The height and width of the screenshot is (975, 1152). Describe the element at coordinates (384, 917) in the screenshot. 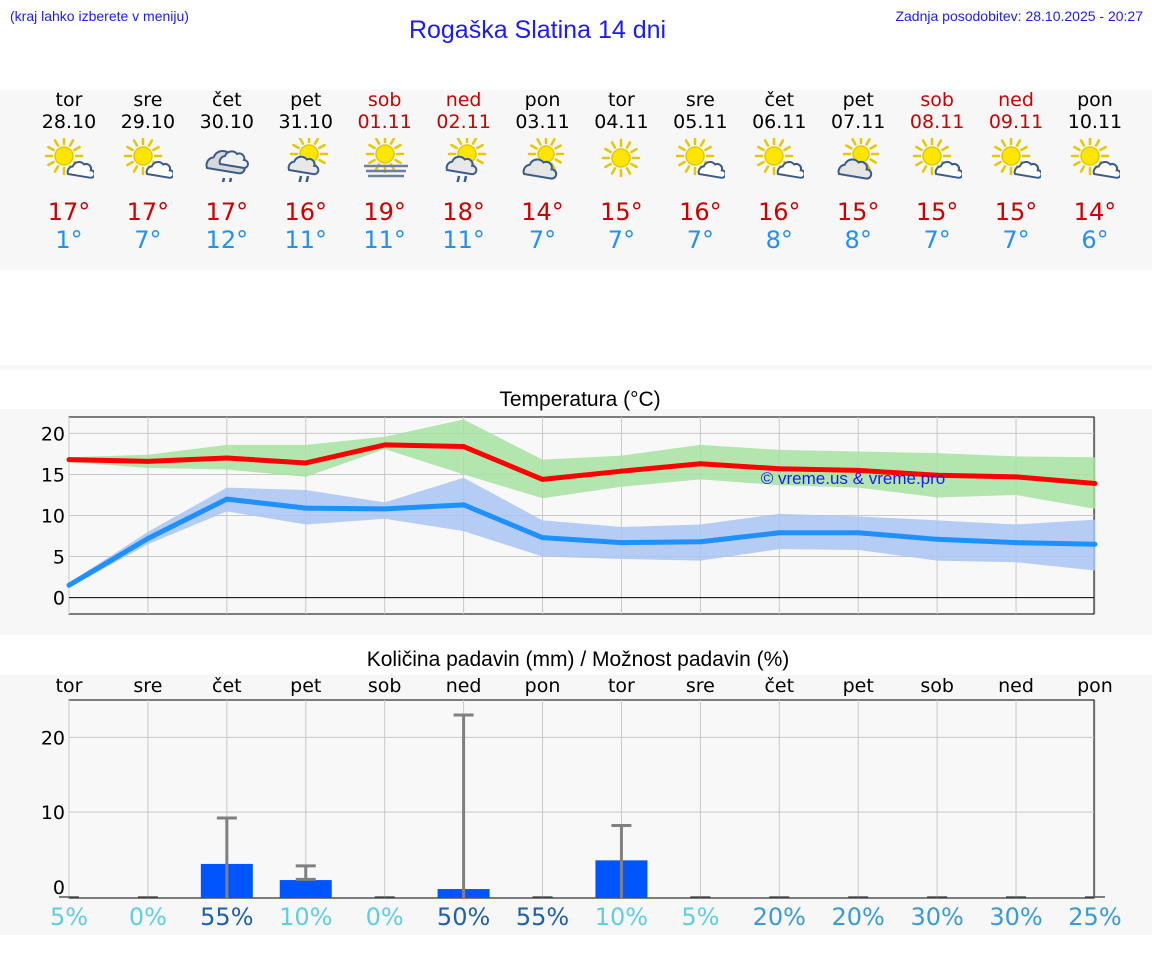

I see `precip-probability: 0%` at that location.